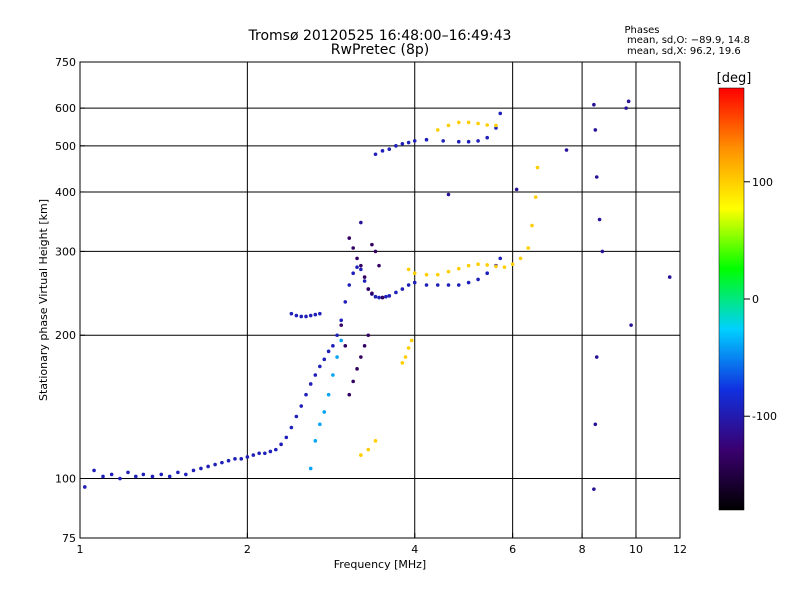 The image size is (800, 600). What do you see at coordinates (65, 146) in the screenshot?
I see `y-tick-label: 500` at bounding box center [65, 146].